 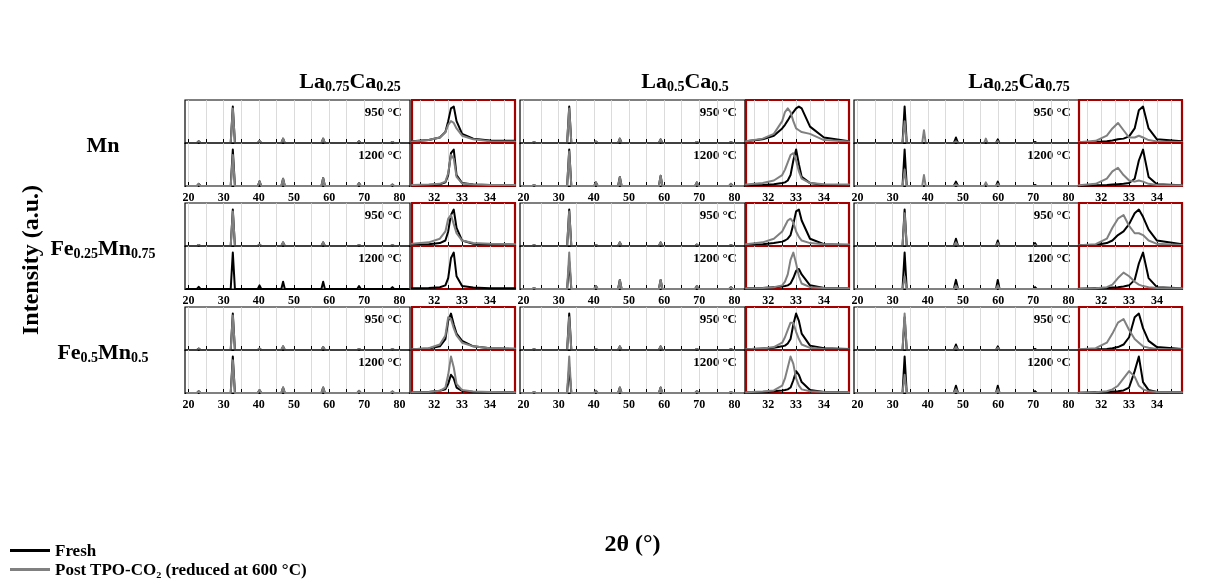 What do you see at coordinates (30, 260) in the screenshot?
I see `y-axis-title: Intensity (a.u.)` at bounding box center [30, 260].